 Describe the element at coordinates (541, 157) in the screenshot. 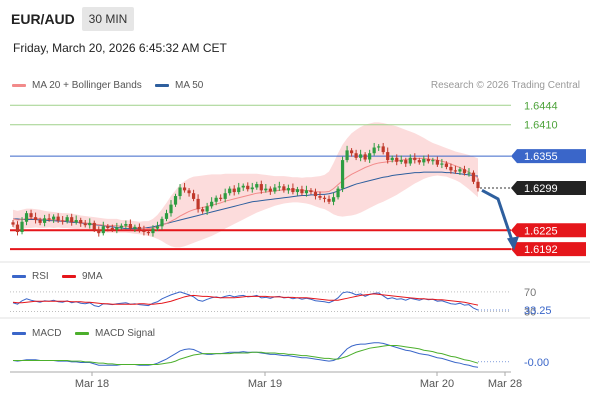

I see `level-label-1.6355: 1.6355` at that location.